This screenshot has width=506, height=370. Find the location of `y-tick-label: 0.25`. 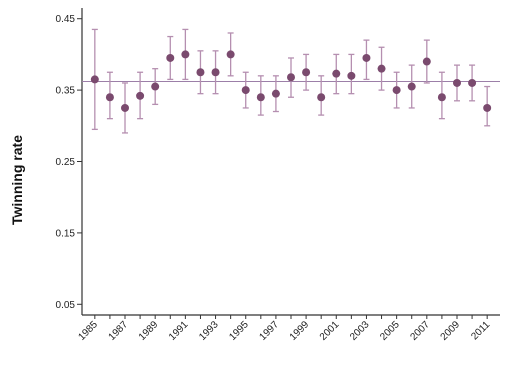

y-tick-label: 0.25 is located at coordinates (66, 162).